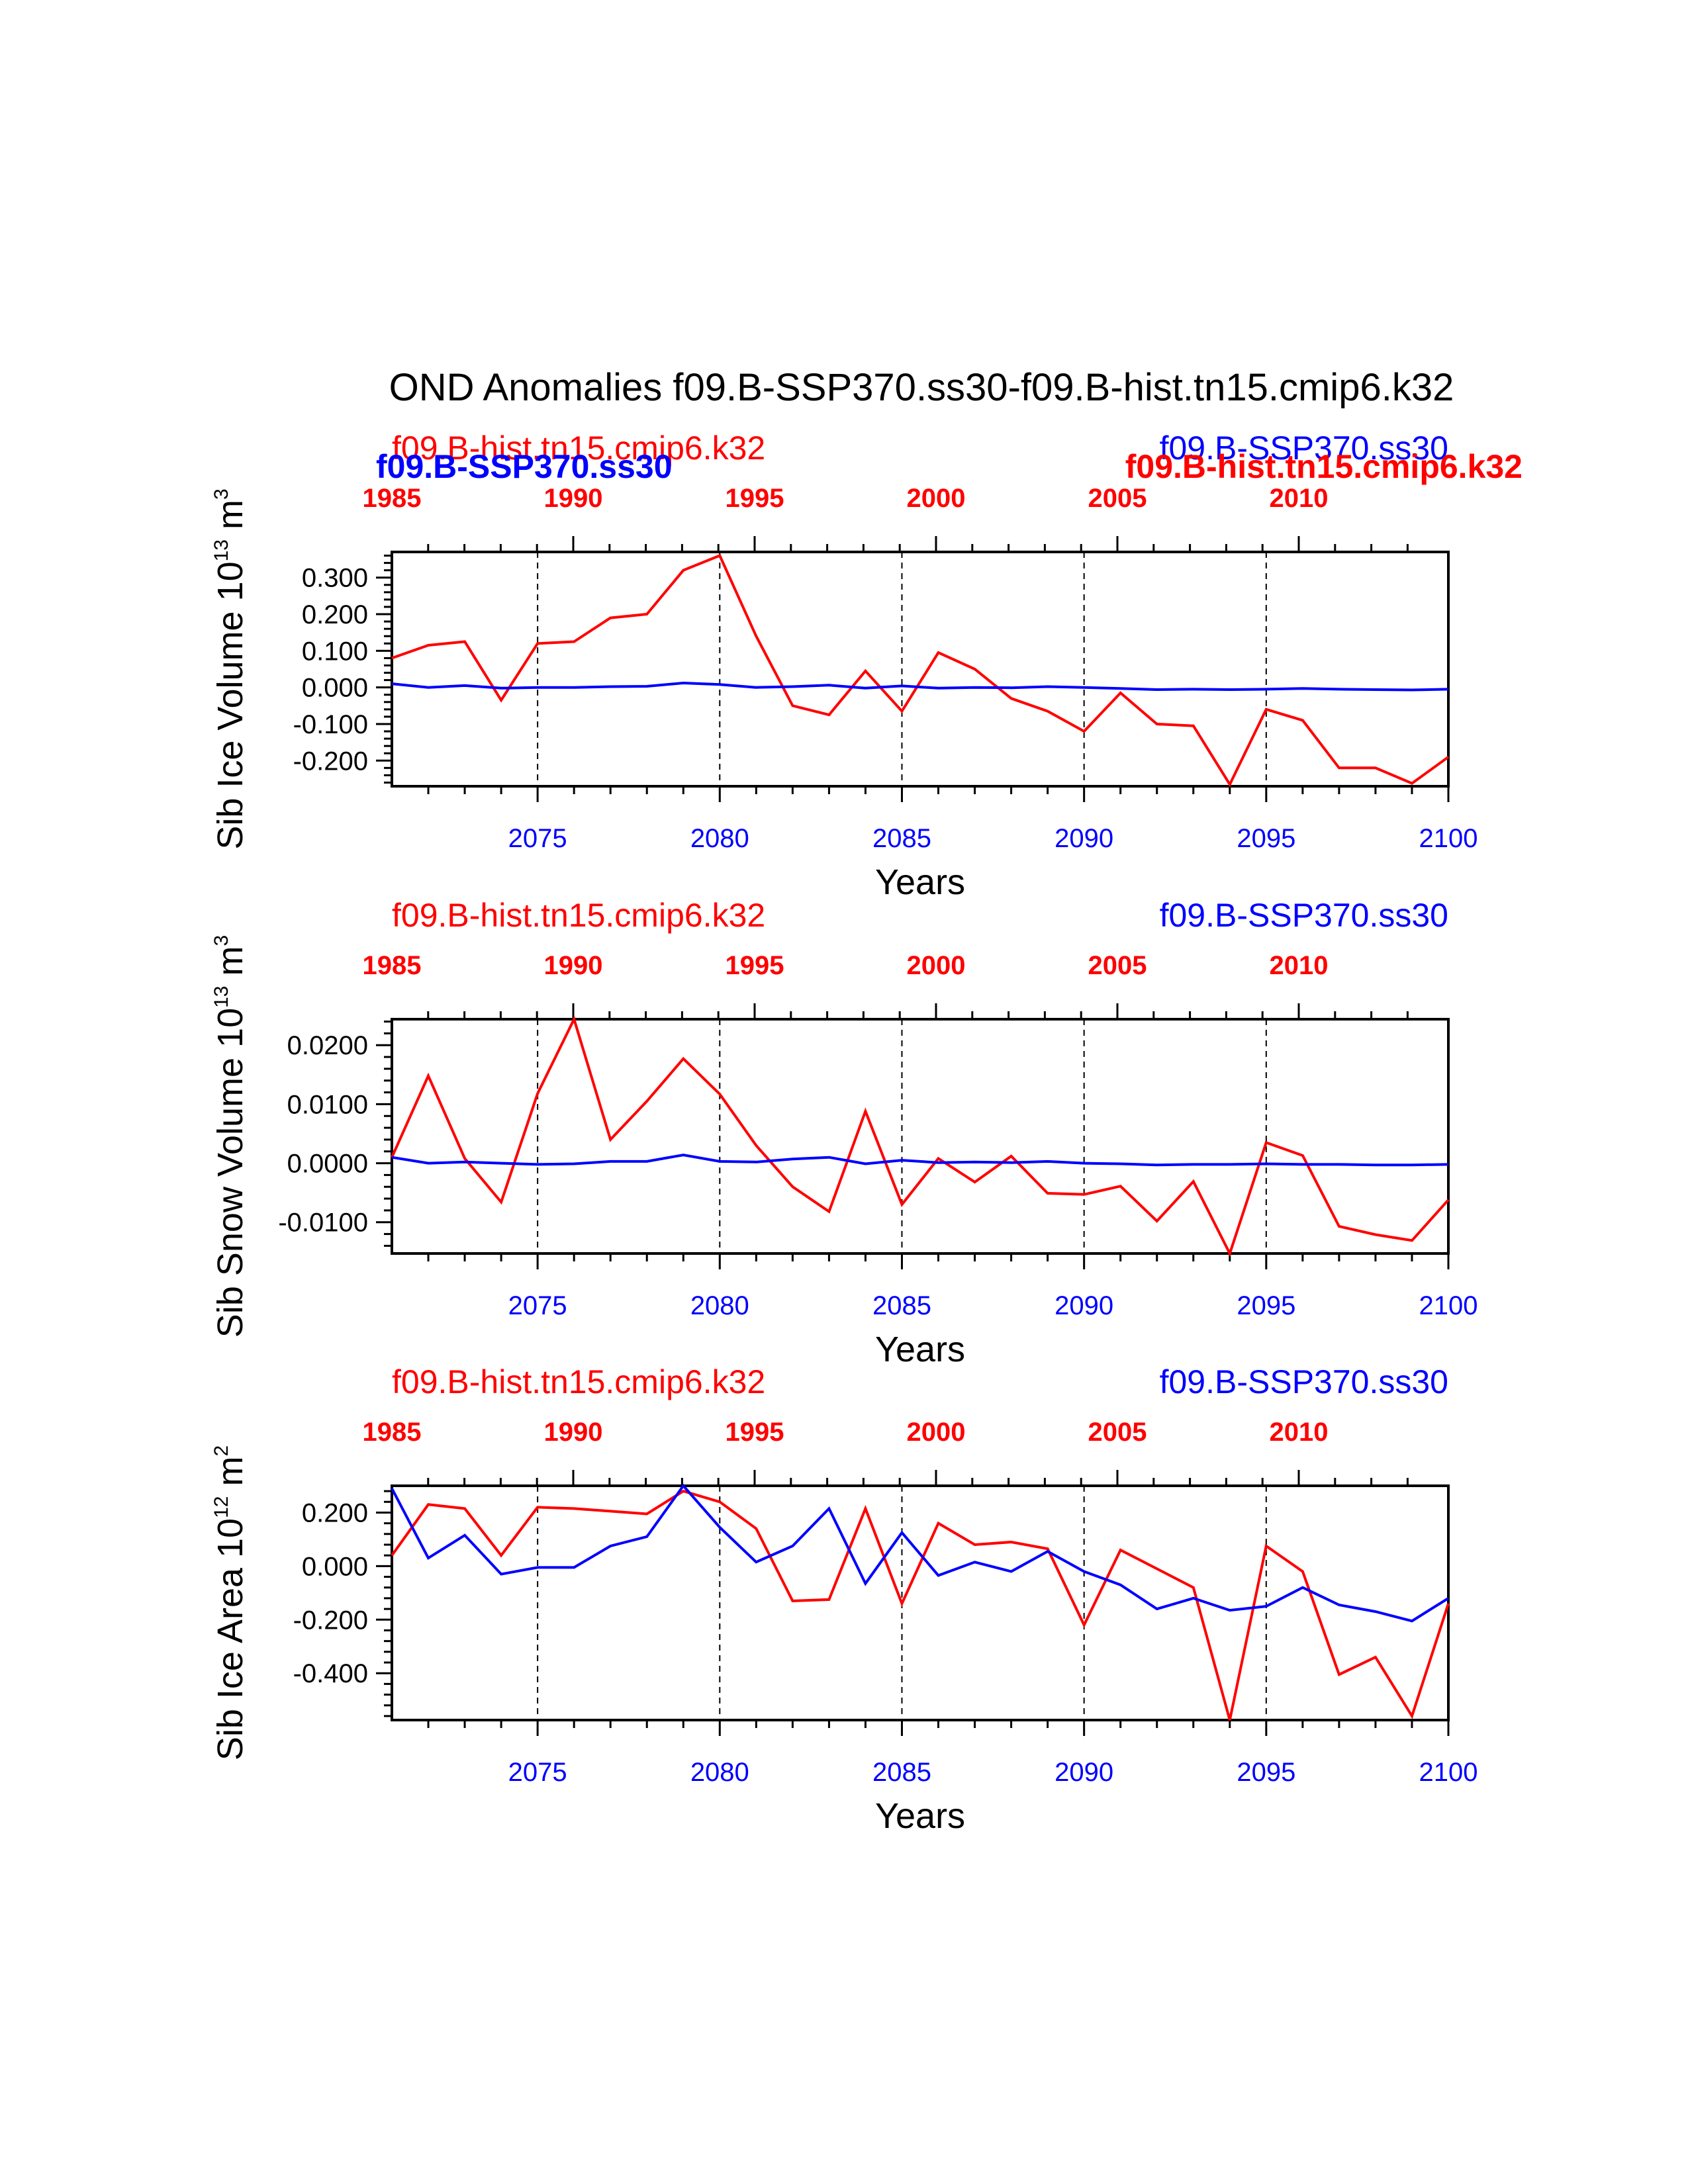 The image size is (1688, 2184). Describe the element at coordinates (230, 1173) in the screenshot. I see `y-axis-title-part: Sib Snow Volume 10` at that location.